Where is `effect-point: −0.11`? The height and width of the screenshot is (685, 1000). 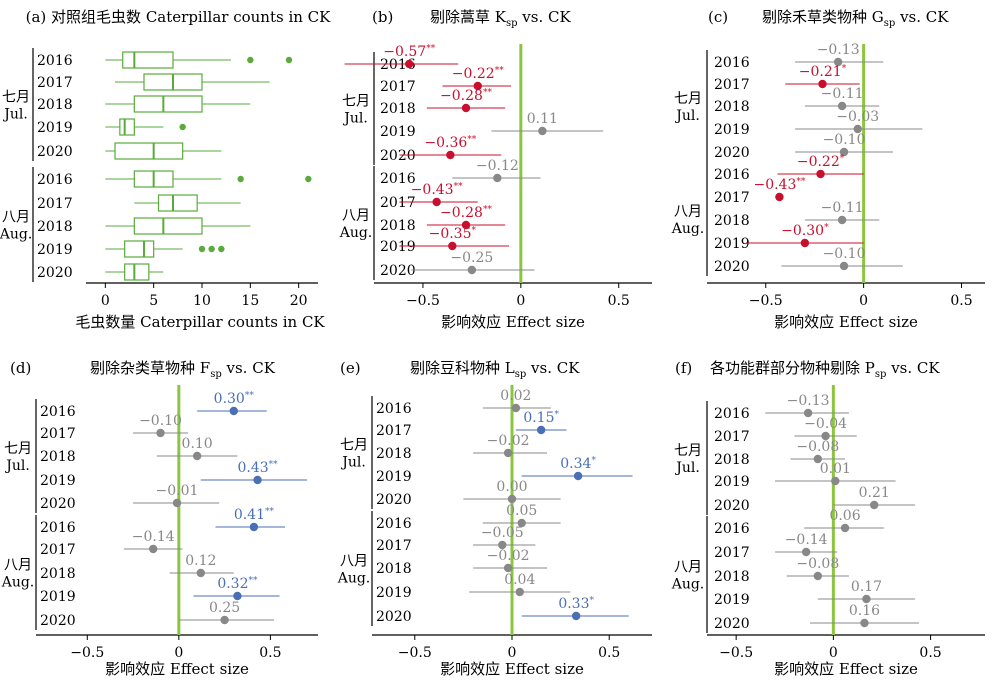 effect-point: −0.11 is located at coordinates (842, 212).